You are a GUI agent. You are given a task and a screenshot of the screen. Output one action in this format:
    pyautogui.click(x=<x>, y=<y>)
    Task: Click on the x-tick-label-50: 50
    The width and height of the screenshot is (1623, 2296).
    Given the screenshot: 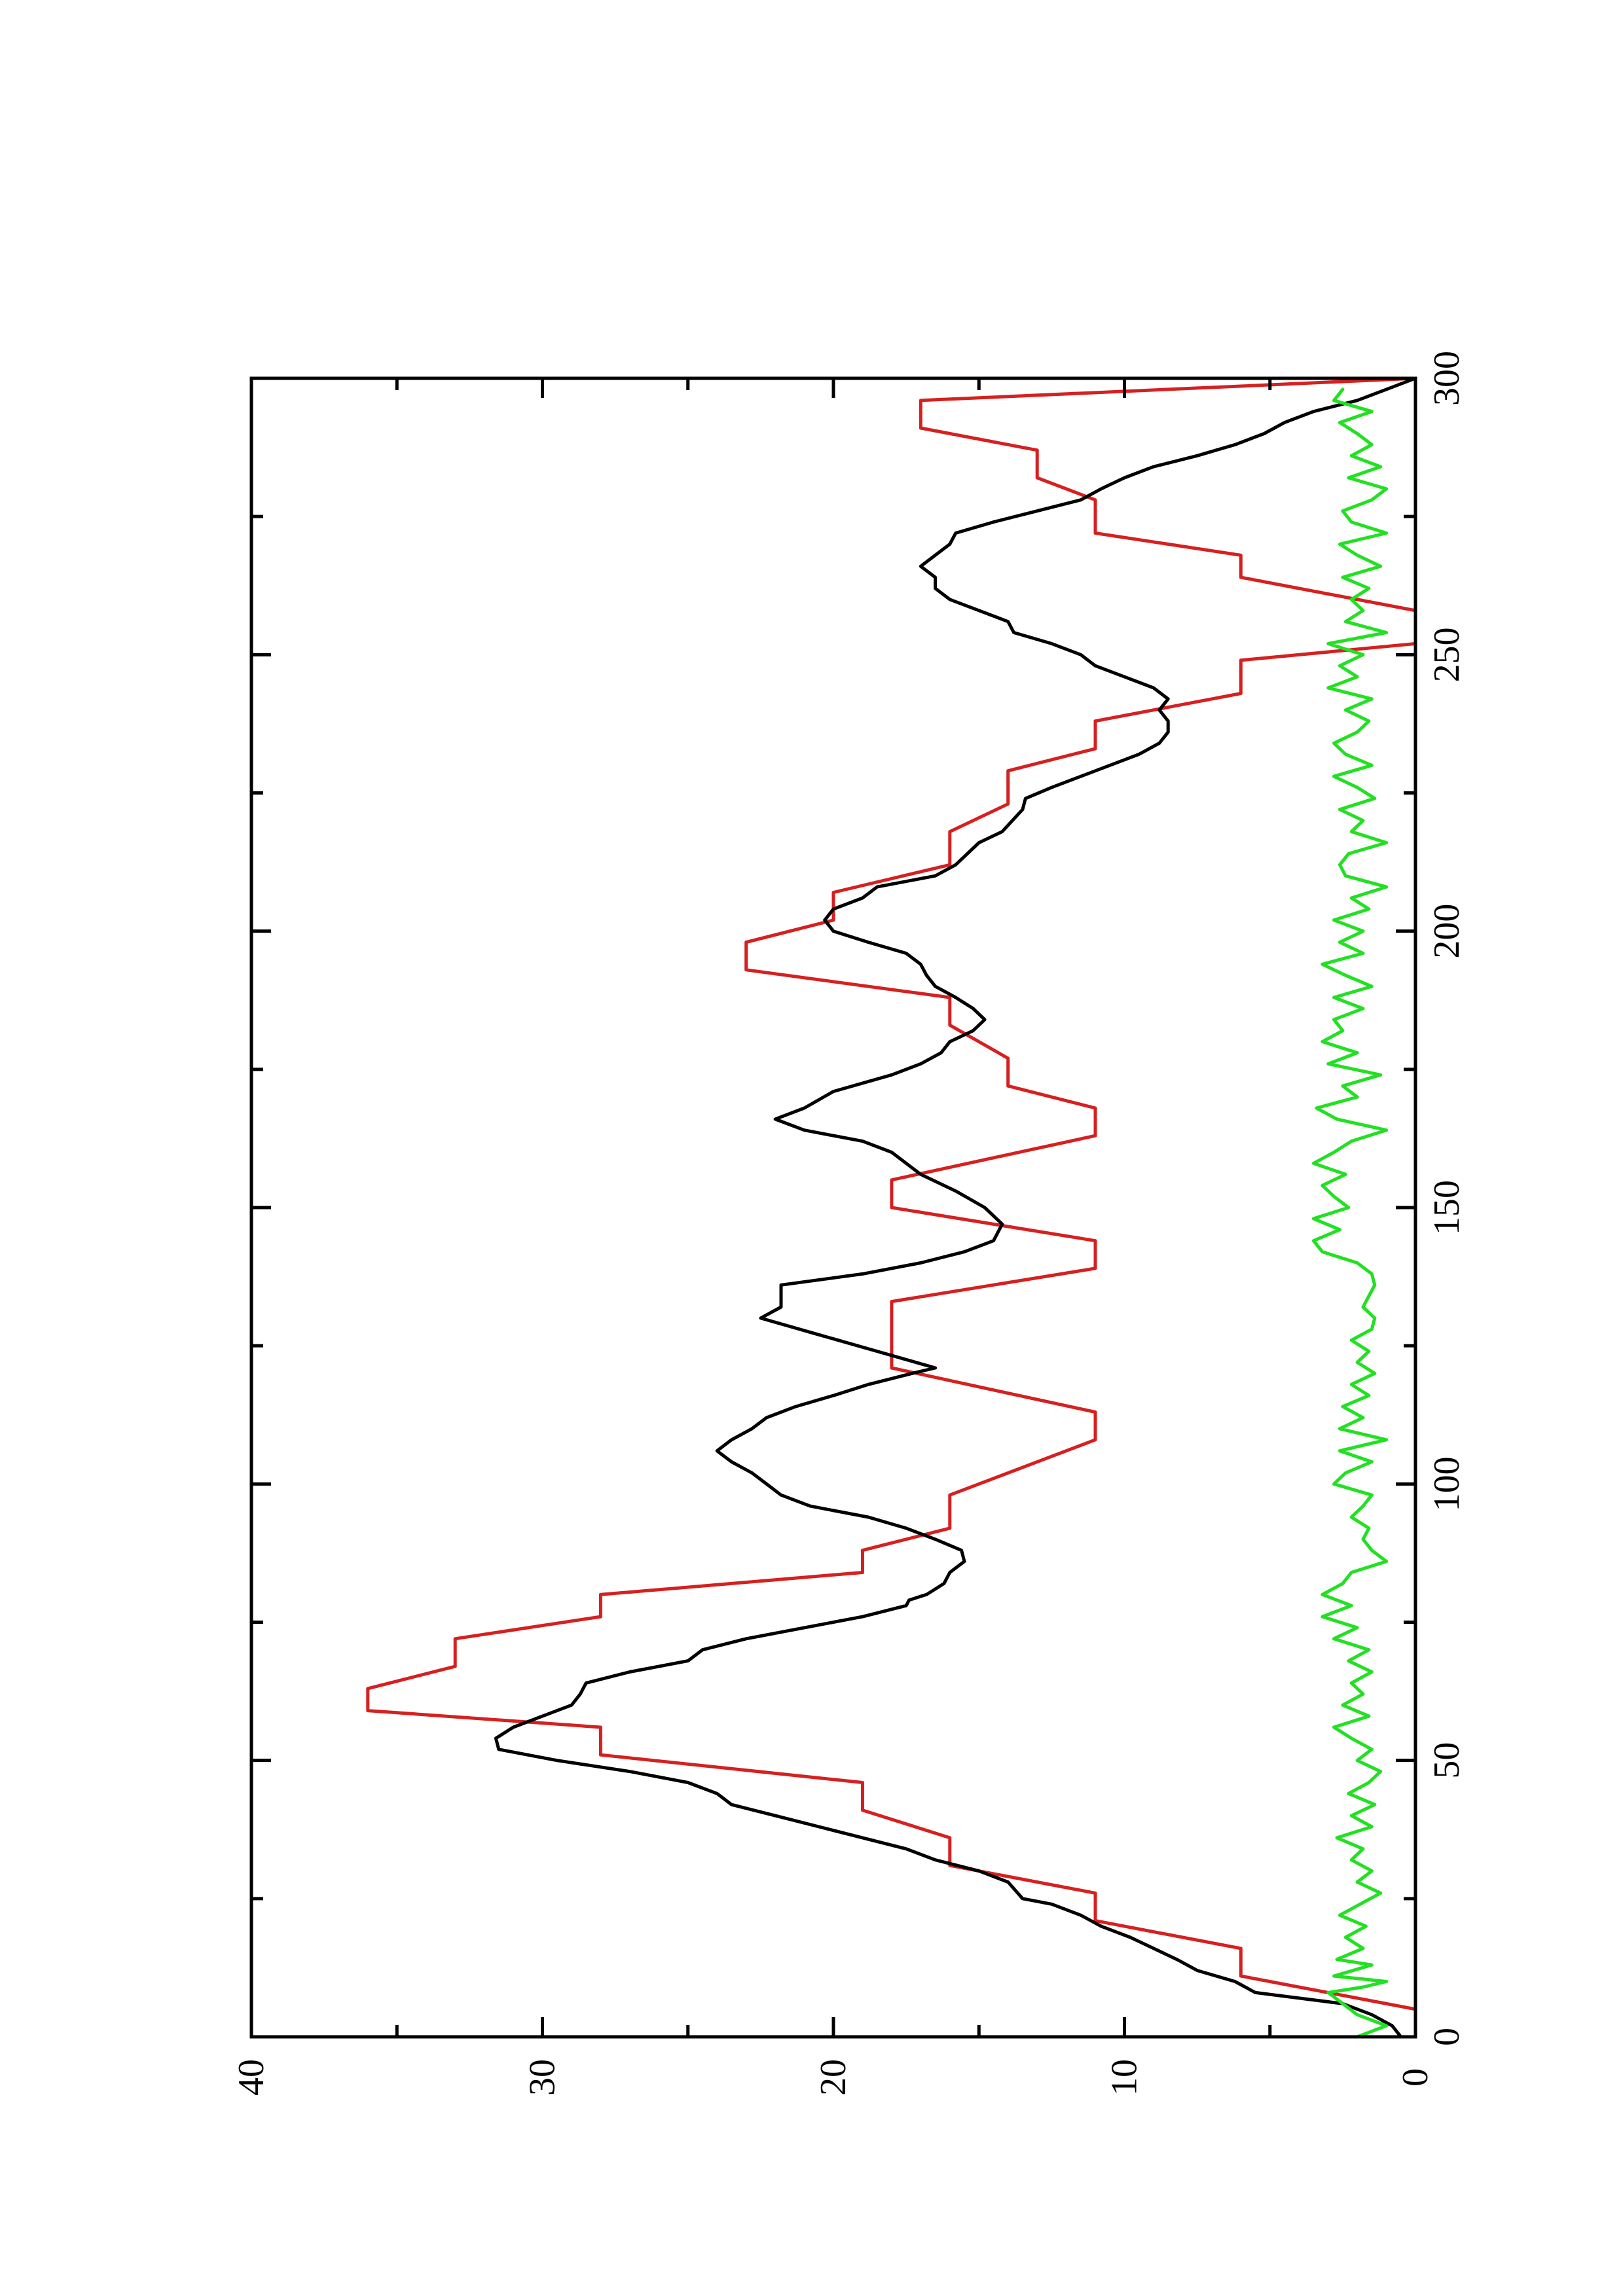 What is the action you would take?
    pyautogui.click(x=1447, y=1760)
    